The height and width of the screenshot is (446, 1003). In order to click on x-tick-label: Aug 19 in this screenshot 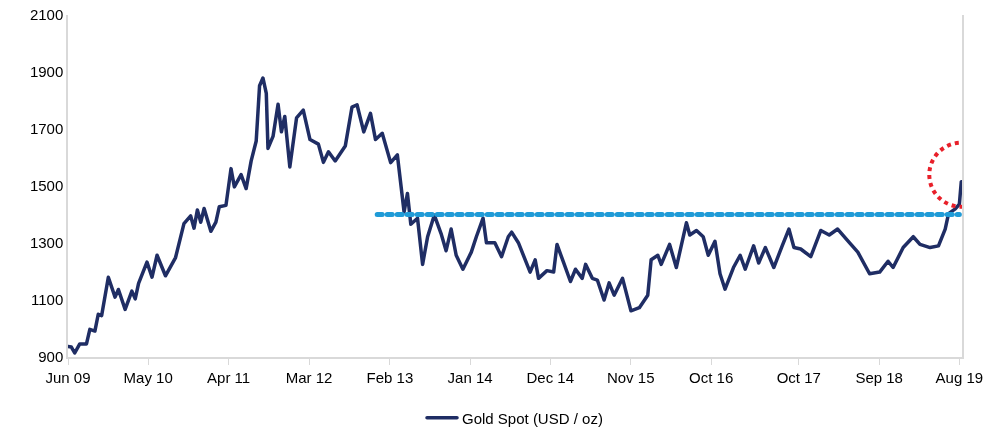, I will do `click(959, 377)`.